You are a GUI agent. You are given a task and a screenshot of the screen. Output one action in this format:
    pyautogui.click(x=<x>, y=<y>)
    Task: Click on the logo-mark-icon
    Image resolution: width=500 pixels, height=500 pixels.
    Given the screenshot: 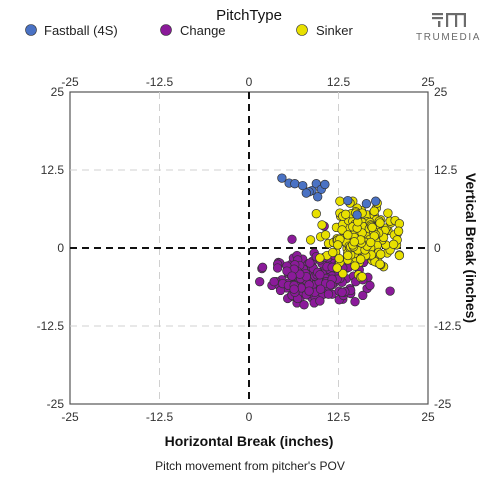 What is the action you would take?
    pyautogui.click(x=449, y=20)
    